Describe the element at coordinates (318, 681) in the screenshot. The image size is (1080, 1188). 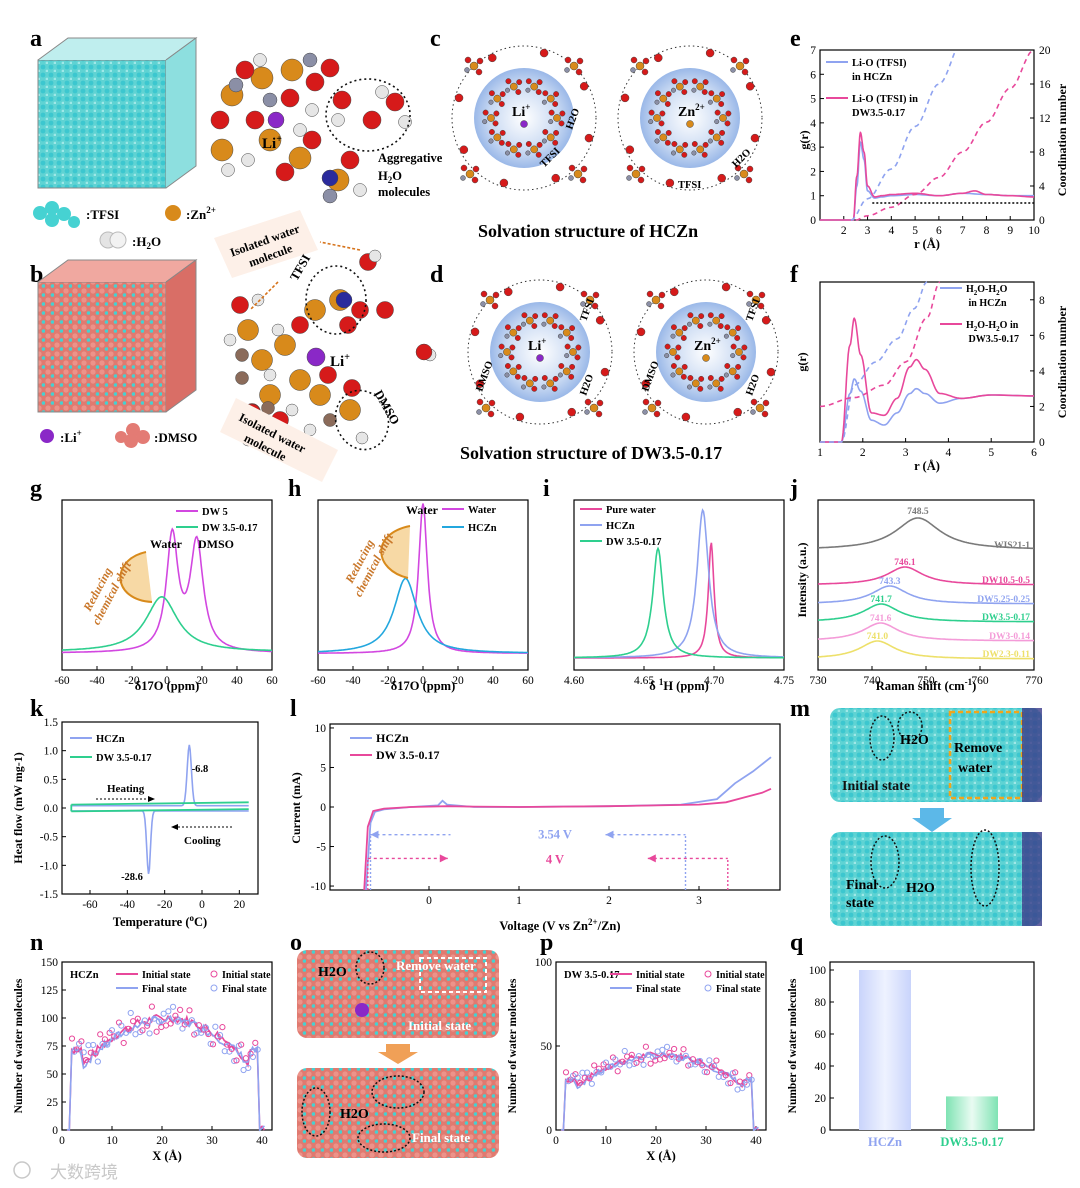
I see `chart-h-xtick-label: -60` at that location.